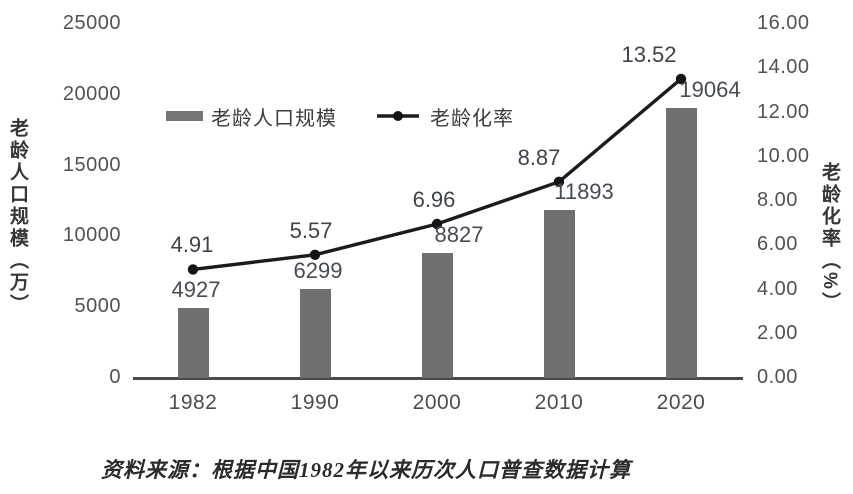 The width and height of the screenshot is (853, 494). Describe the element at coordinates (192, 245) in the screenshot. I see `line-value-label: 4.91` at that location.